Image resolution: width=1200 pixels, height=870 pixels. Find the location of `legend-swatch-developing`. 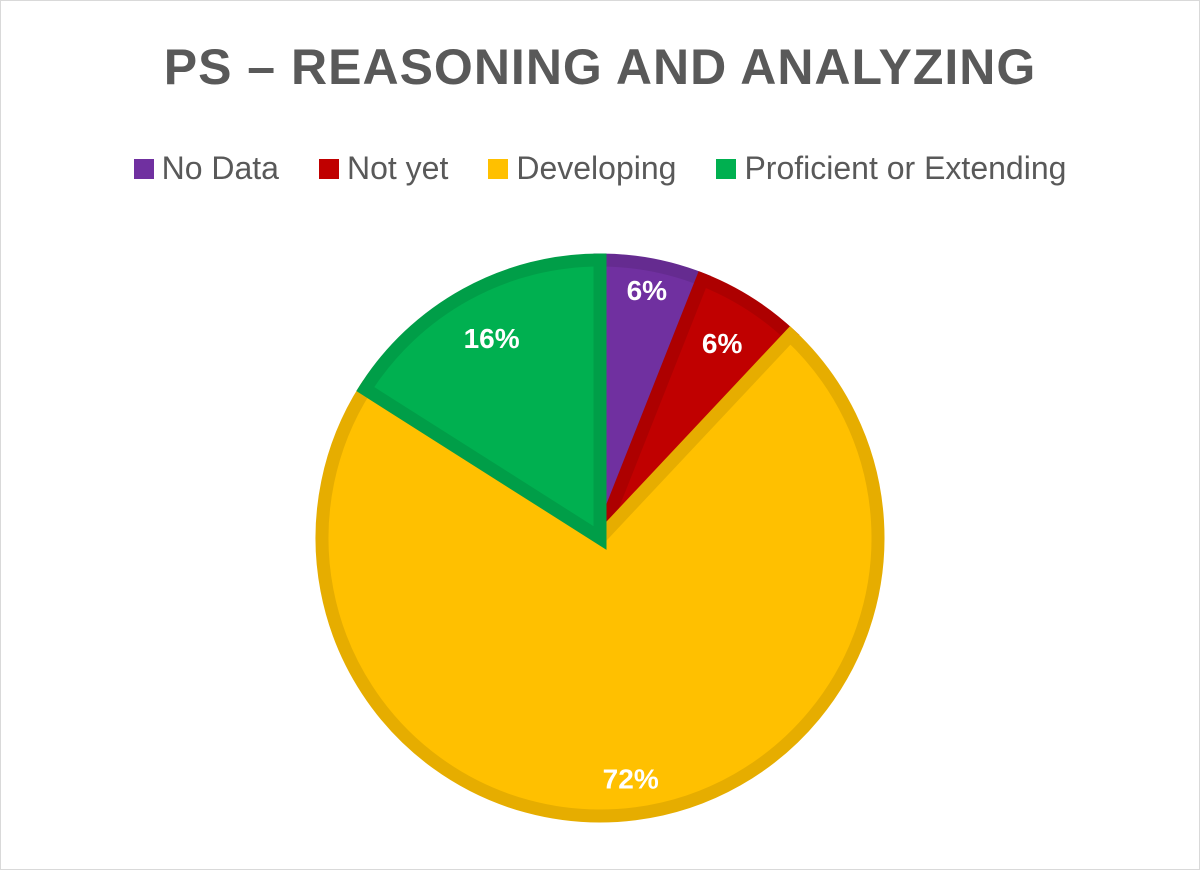

legend-swatch-developing is located at coordinates (498, 168).